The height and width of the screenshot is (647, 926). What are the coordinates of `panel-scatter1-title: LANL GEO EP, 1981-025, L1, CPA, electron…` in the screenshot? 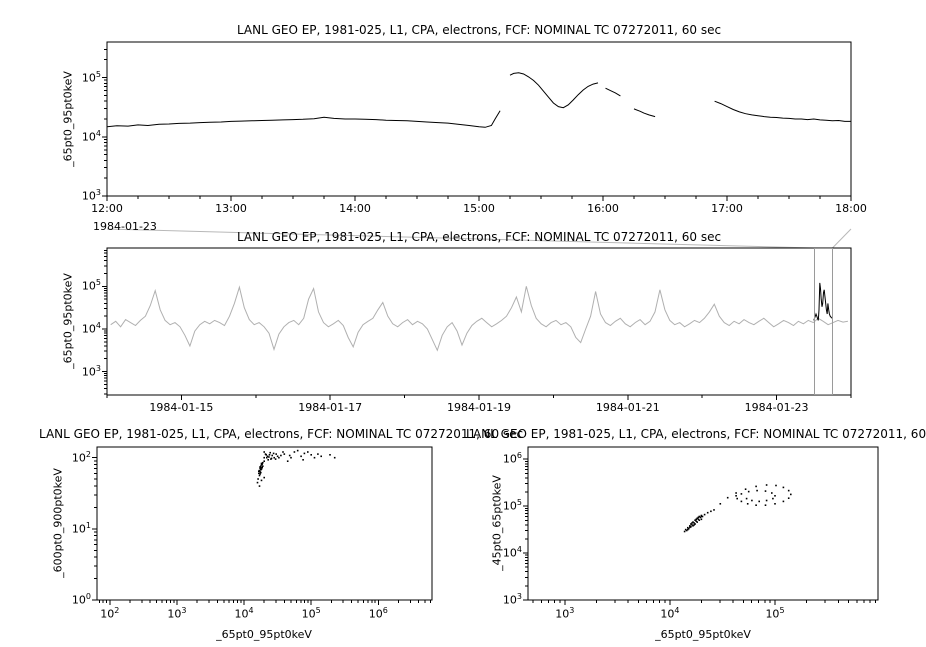 It's located at (281, 434).